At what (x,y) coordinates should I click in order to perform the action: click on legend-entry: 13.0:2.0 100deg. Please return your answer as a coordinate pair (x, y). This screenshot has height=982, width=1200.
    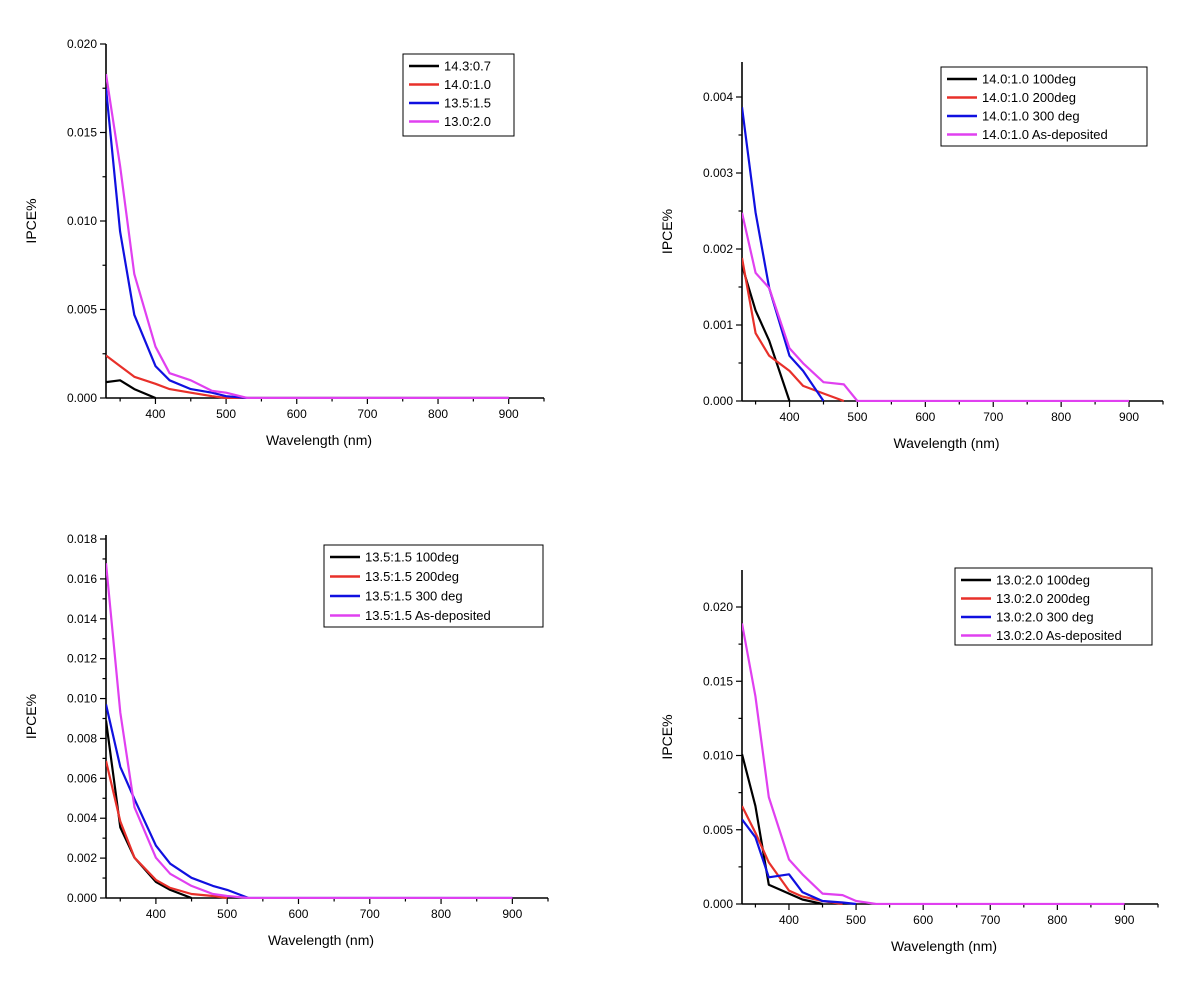
    Looking at the image, I should click on (1043, 580).